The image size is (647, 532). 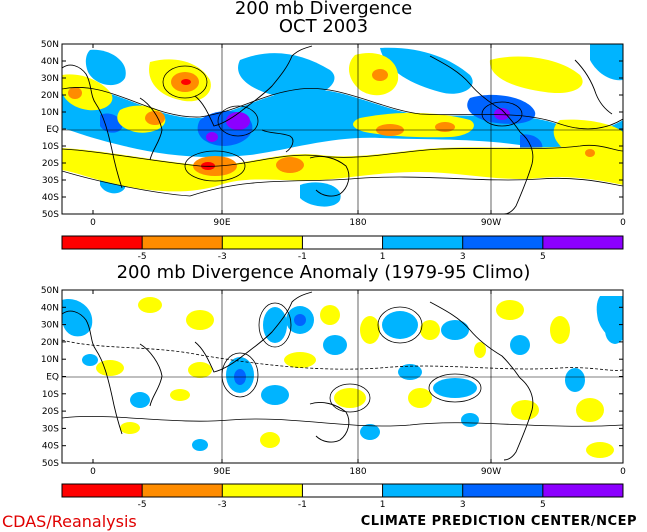 I want to click on top-map-lat-label: 50N, so click(x=50, y=45).